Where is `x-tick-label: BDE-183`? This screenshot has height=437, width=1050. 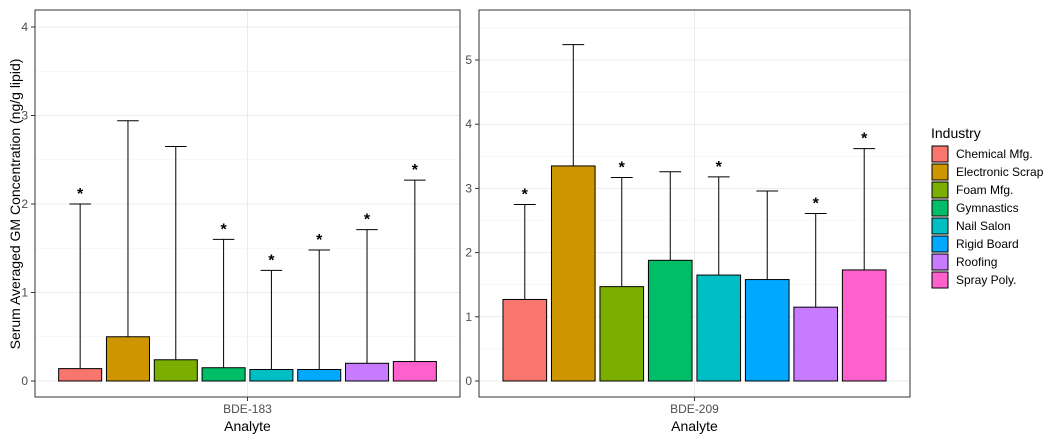
x-tick-label: BDE-183 is located at coordinates (247, 409).